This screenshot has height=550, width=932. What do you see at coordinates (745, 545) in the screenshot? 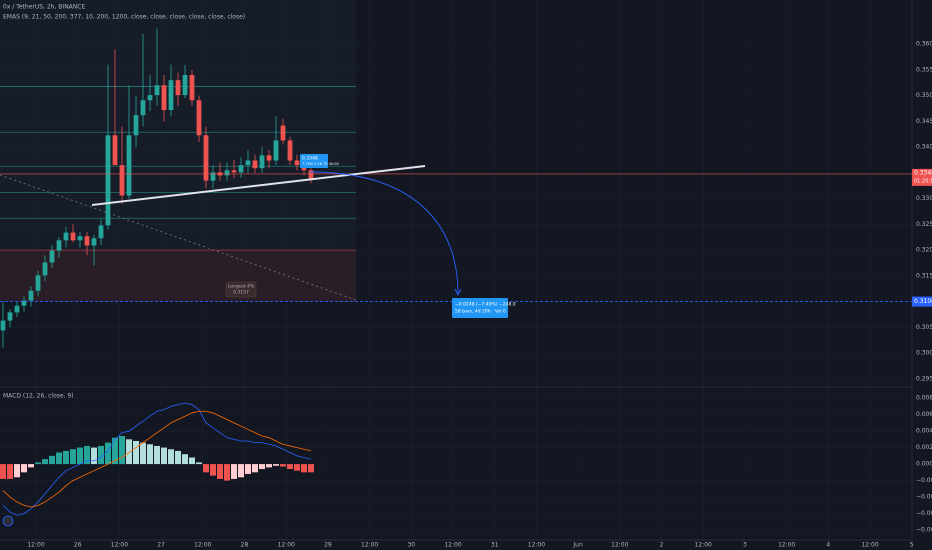
I see `x-tick-label: 3` at bounding box center [745, 545].